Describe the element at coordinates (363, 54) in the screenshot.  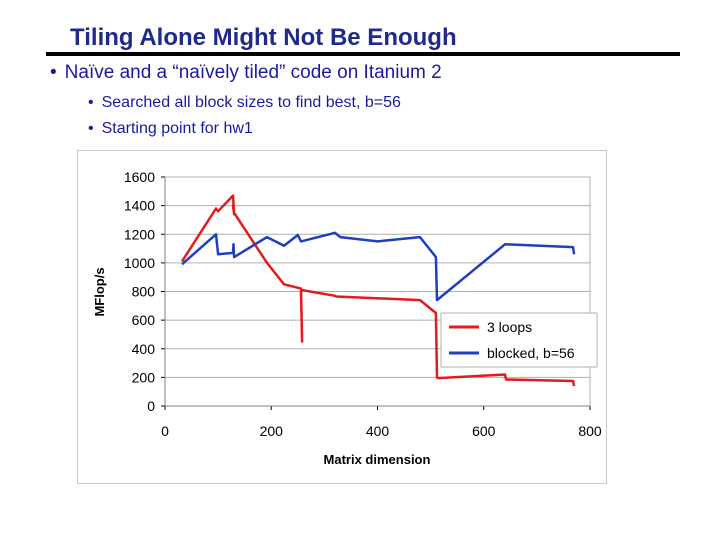
I see `title-underline` at that location.